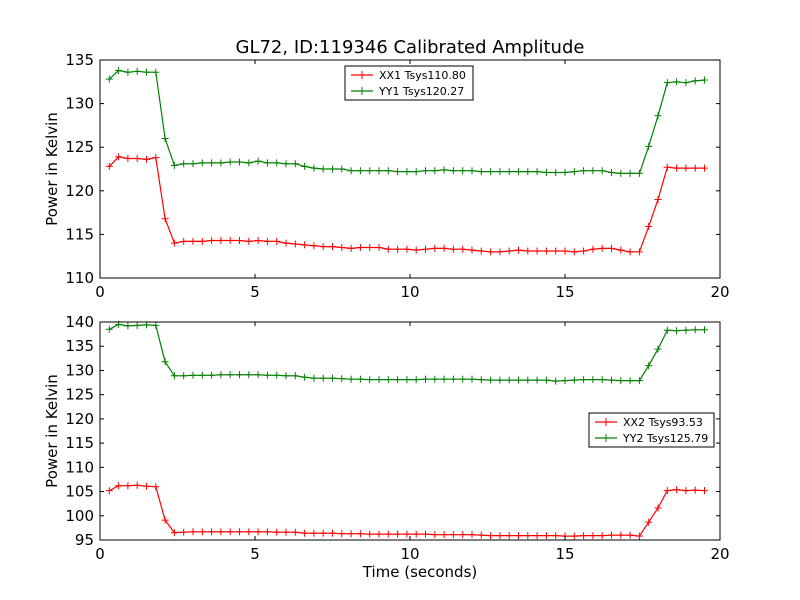 This screenshot has height=600, width=800. I want to click on legend-entry: YY2 Tsys125.79, so click(651, 438).